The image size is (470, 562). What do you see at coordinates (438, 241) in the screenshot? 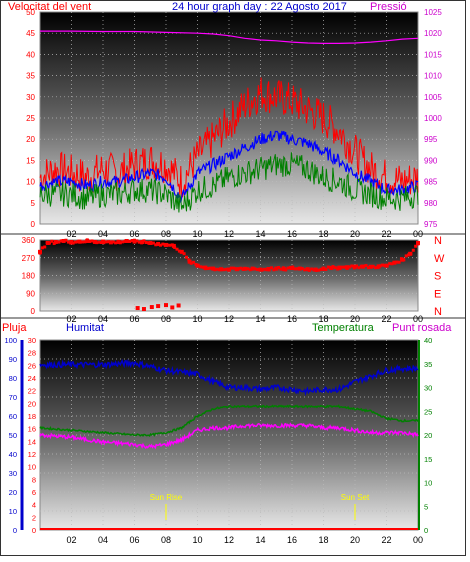
I see `compass-label: N` at bounding box center [438, 241].